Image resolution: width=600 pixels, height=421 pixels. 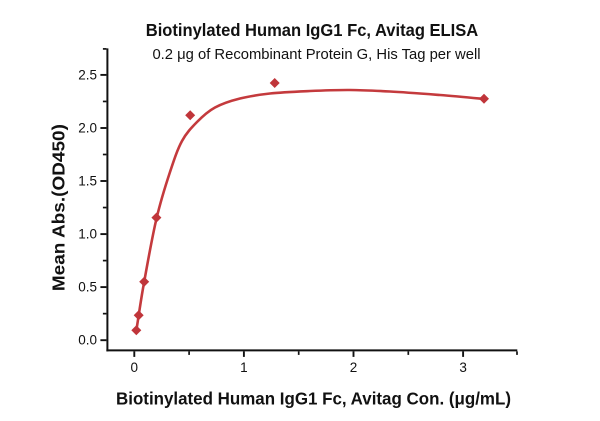 I want to click on svg-text: 0, so click(x=135, y=367).